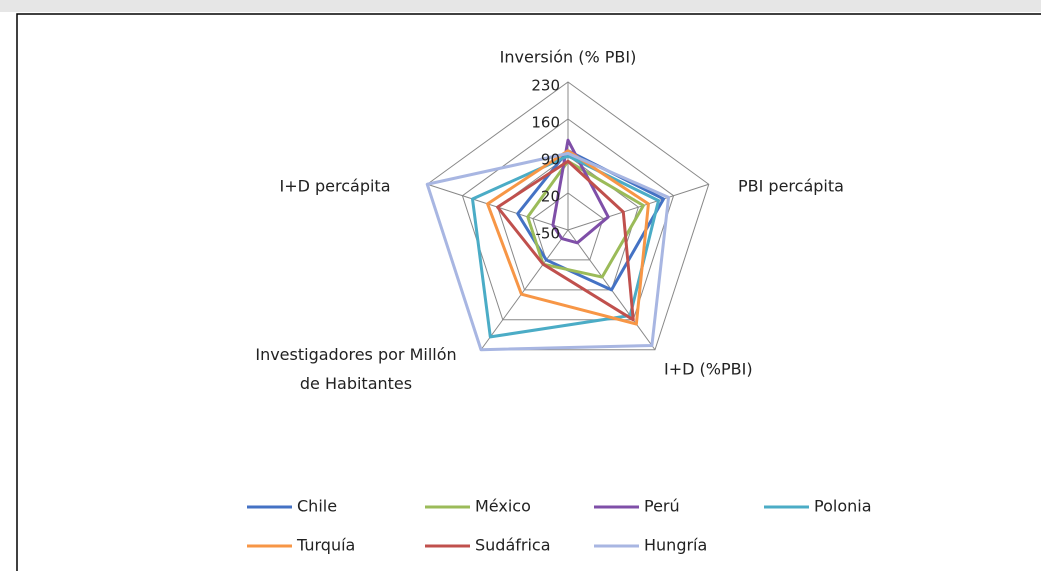 The height and width of the screenshot is (571, 1041). Describe the element at coordinates (503, 506) in the screenshot. I see `legend-label: México` at that location.